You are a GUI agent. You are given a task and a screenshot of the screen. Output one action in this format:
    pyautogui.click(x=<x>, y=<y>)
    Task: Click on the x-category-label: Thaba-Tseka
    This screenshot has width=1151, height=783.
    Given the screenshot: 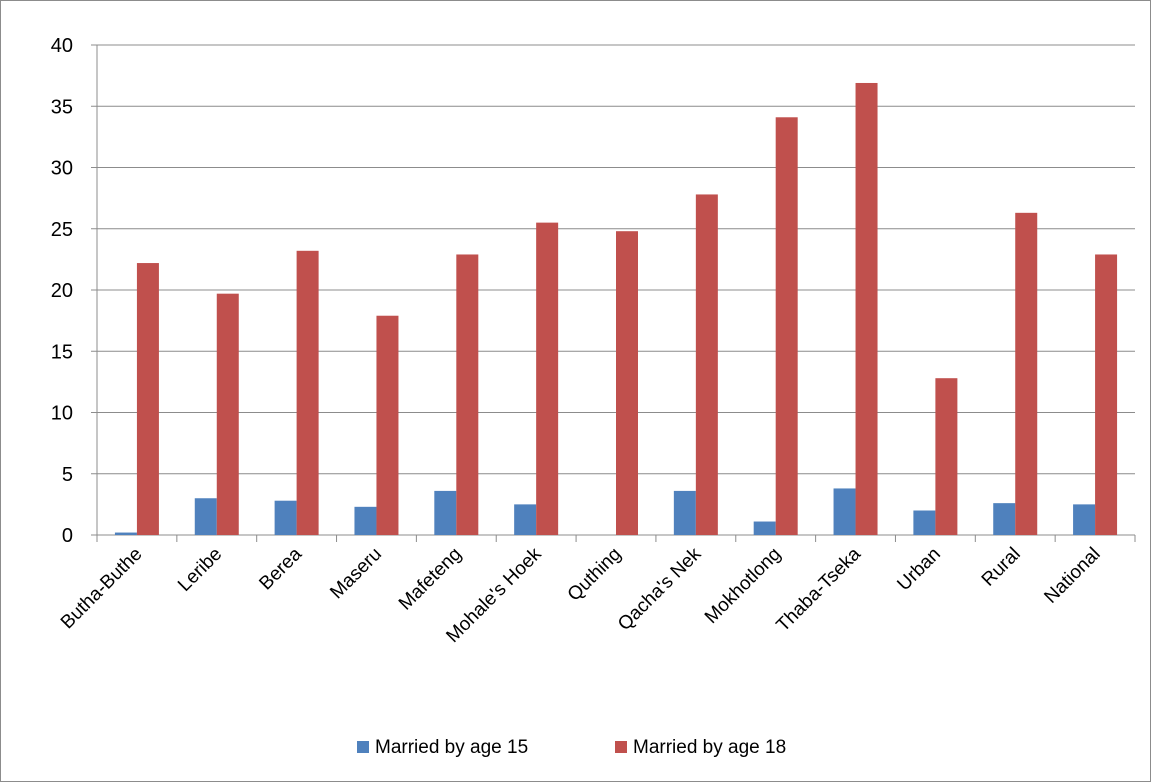 What is the action you would take?
    pyautogui.click(x=819, y=589)
    